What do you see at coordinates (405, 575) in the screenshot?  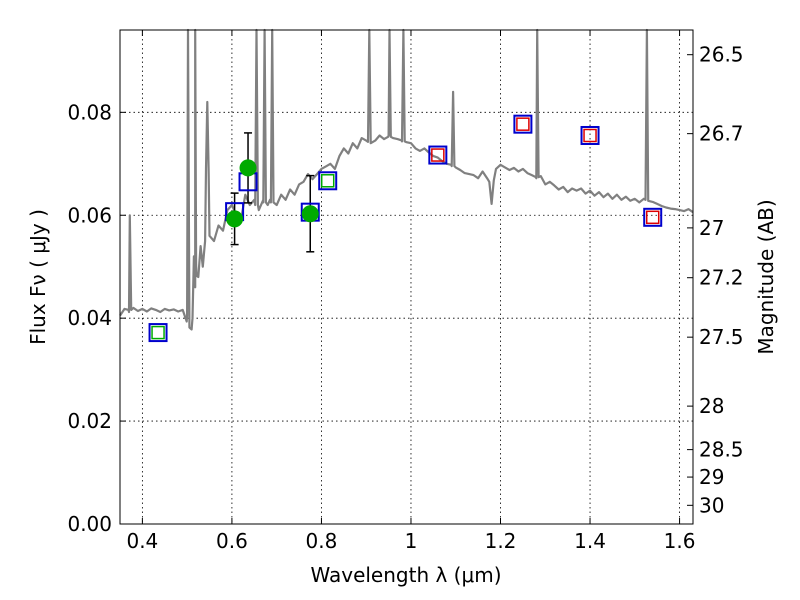 I see `x-axis-label: Wavelength λ (μm)` at bounding box center [405, 575].